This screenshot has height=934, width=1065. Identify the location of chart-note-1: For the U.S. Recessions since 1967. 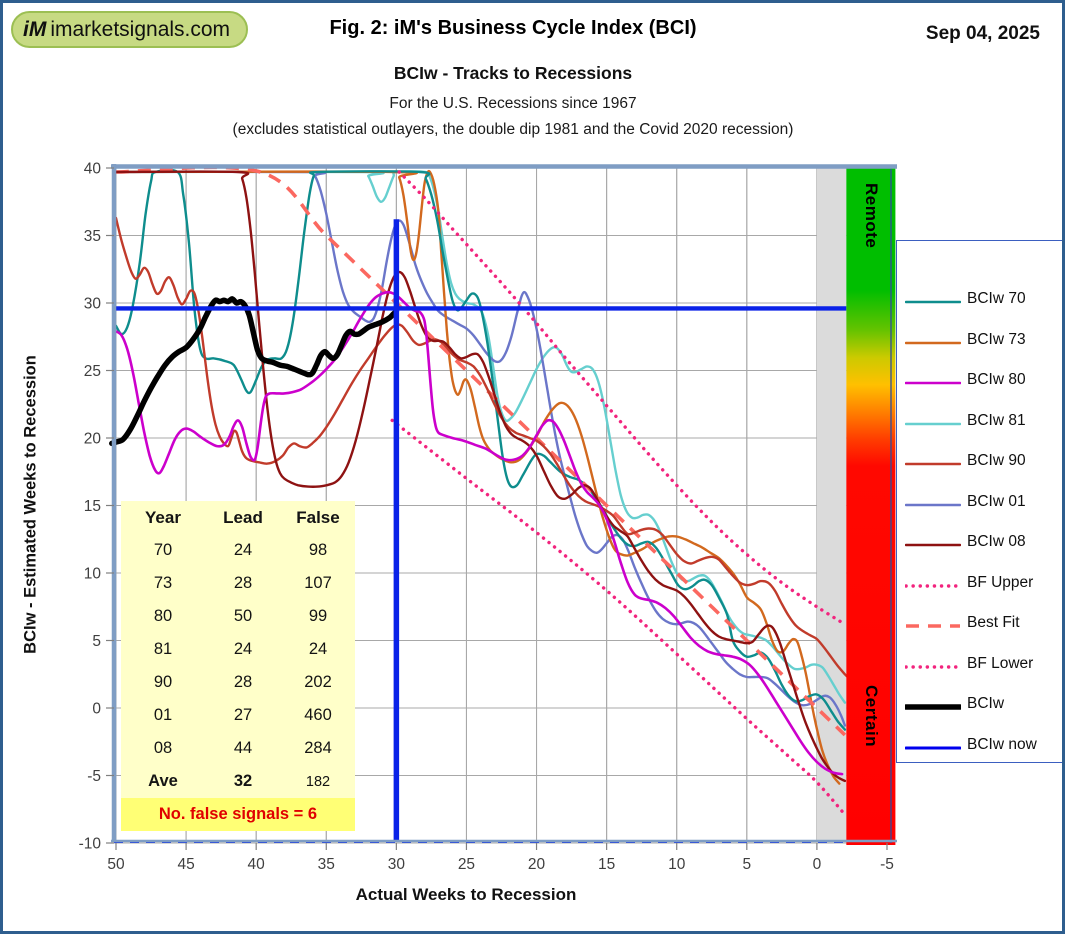
(513, 103).